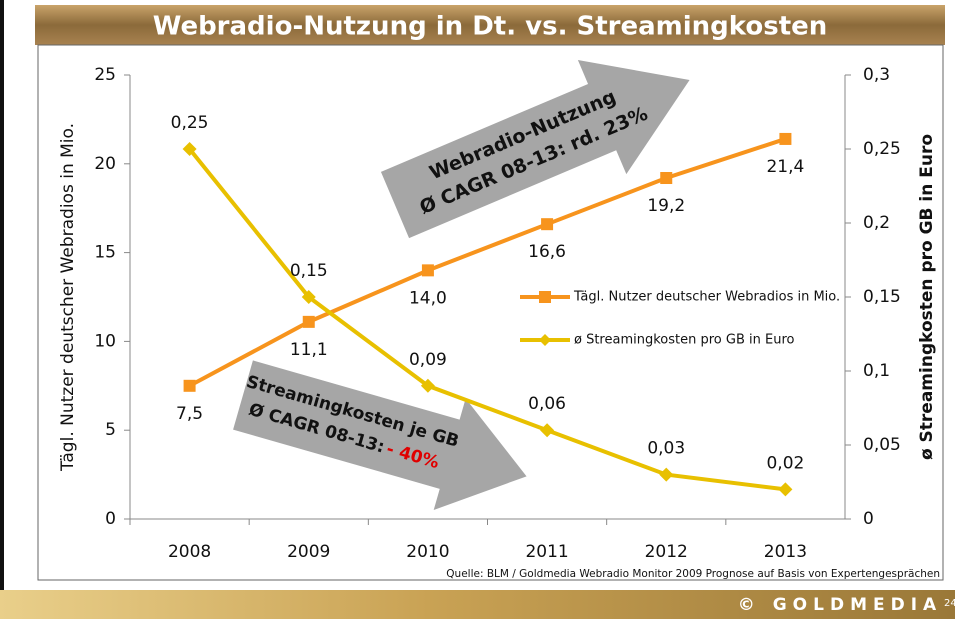  What do you see at coordinates (190, 123) in the screenshot?
I see `value-label: 0,25` at bounding box center [190, 123].